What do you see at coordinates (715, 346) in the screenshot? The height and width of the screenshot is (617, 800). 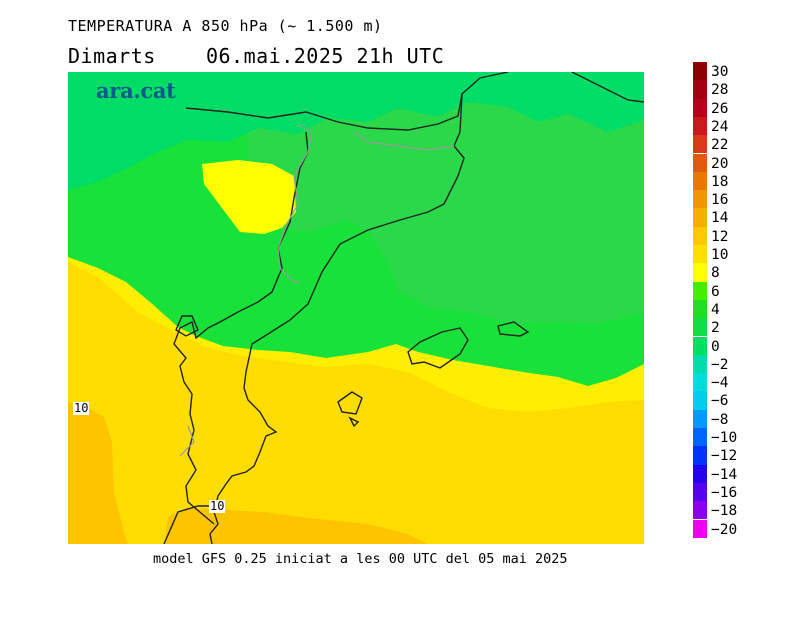 I see `legend-tick-label: 0` at bounding box center [715, 346].